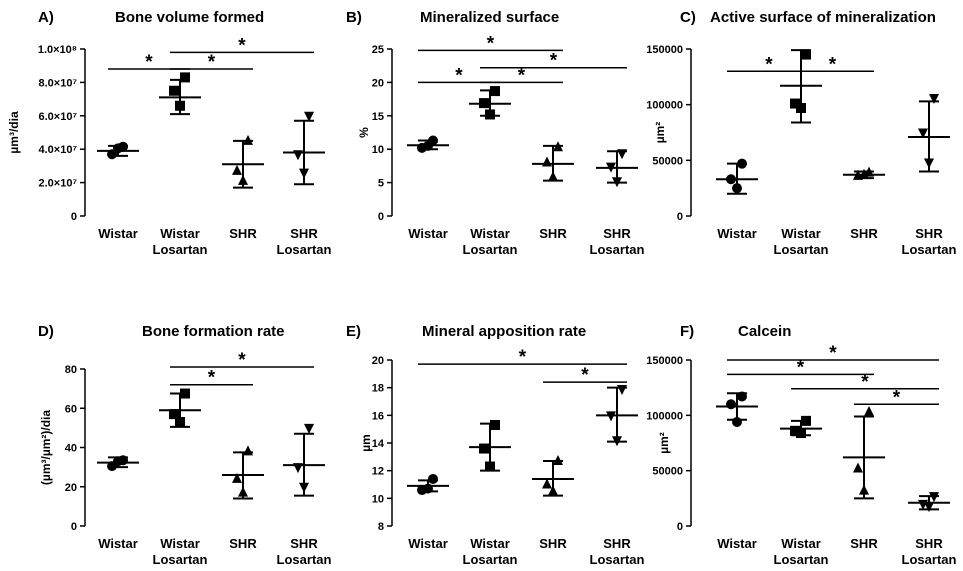 The width and height of the screenshot is (963, 571). I want to click on y-tick-label: 80, so click(71, 370).